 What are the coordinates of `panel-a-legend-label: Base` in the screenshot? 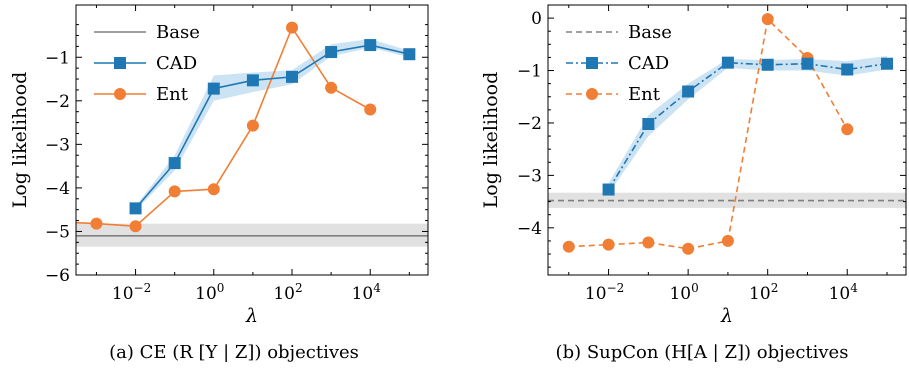 It's located at (178, 32).